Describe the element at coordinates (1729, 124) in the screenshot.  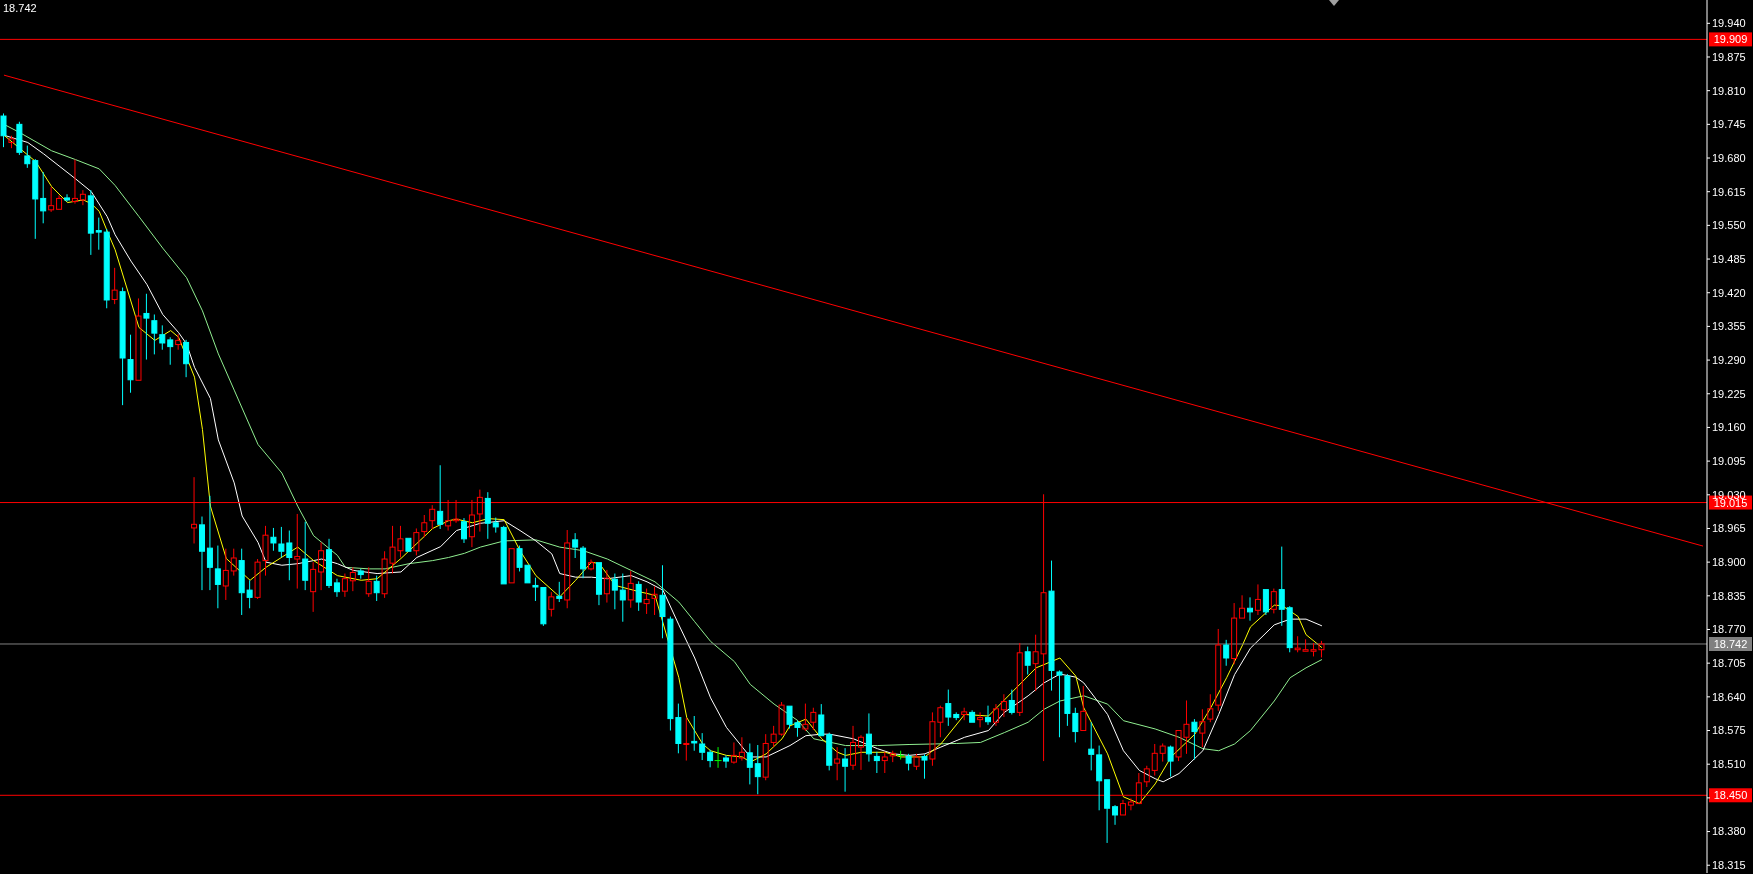
I see `y-tick-label: 19.745` at that location.